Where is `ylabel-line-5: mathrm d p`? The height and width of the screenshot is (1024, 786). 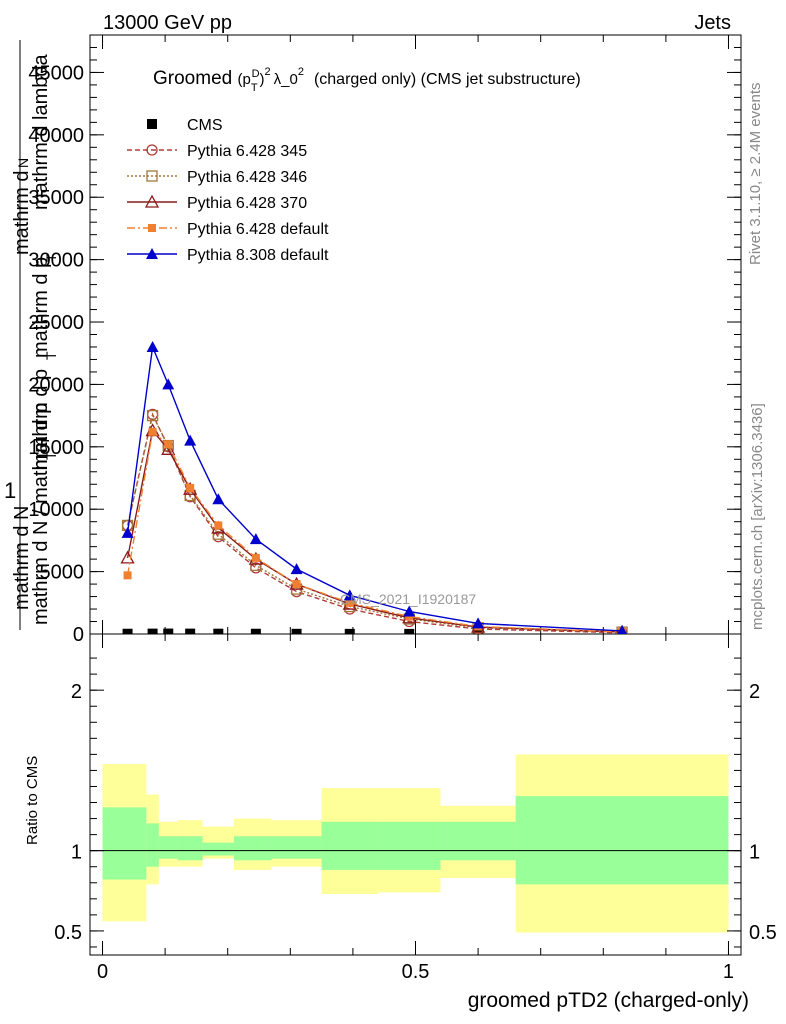
ylabel-line-5: mathrm d p is located at coordinates (41, 419).